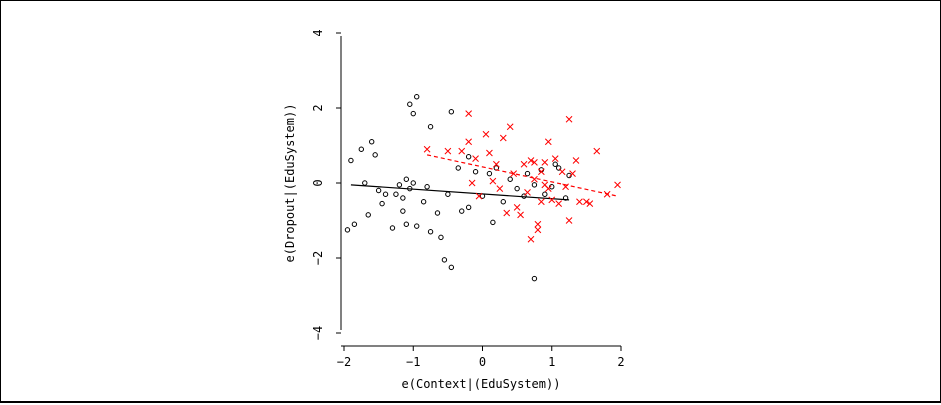 The width and height of the screenshot is (941, 405). Describe the element at coordinates (318, 107) in the screenshot. I see `y-tick-label: 2` at that location.